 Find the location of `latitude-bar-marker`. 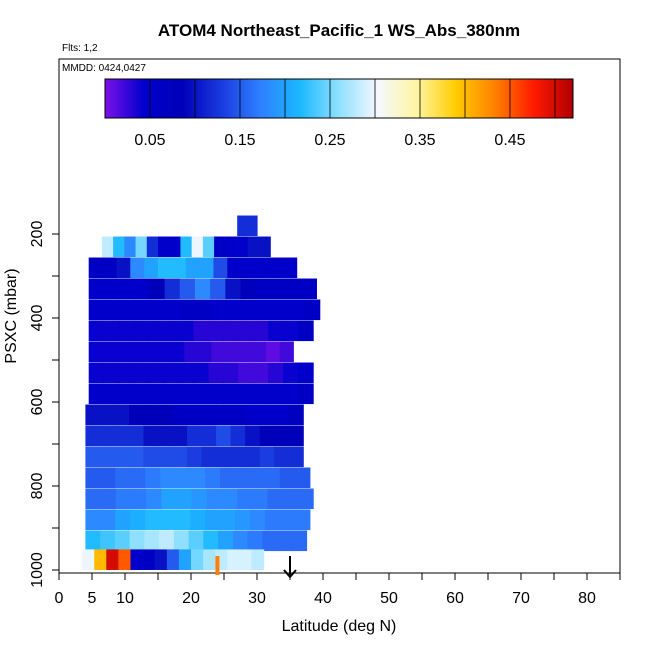

latitude-bar-marker is located at coordinates (217, 565).